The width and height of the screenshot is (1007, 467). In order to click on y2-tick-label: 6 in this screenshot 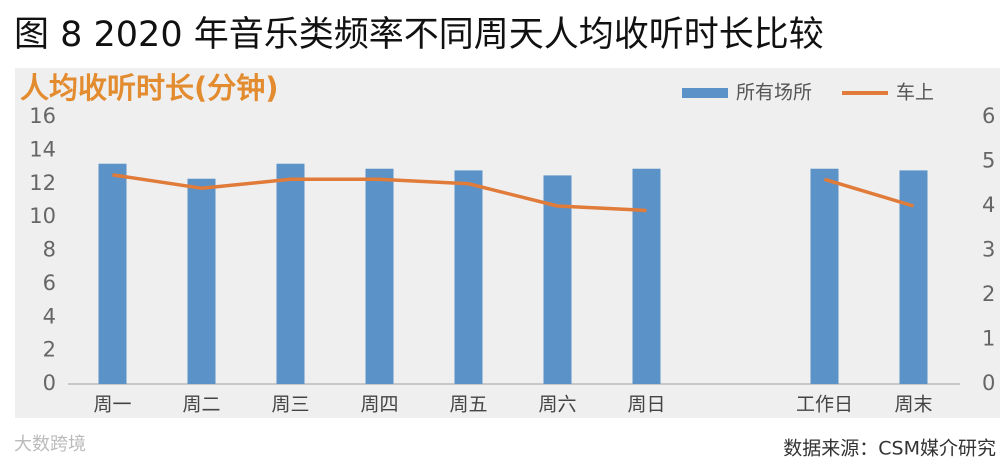, I will do `click(988, 116)`.